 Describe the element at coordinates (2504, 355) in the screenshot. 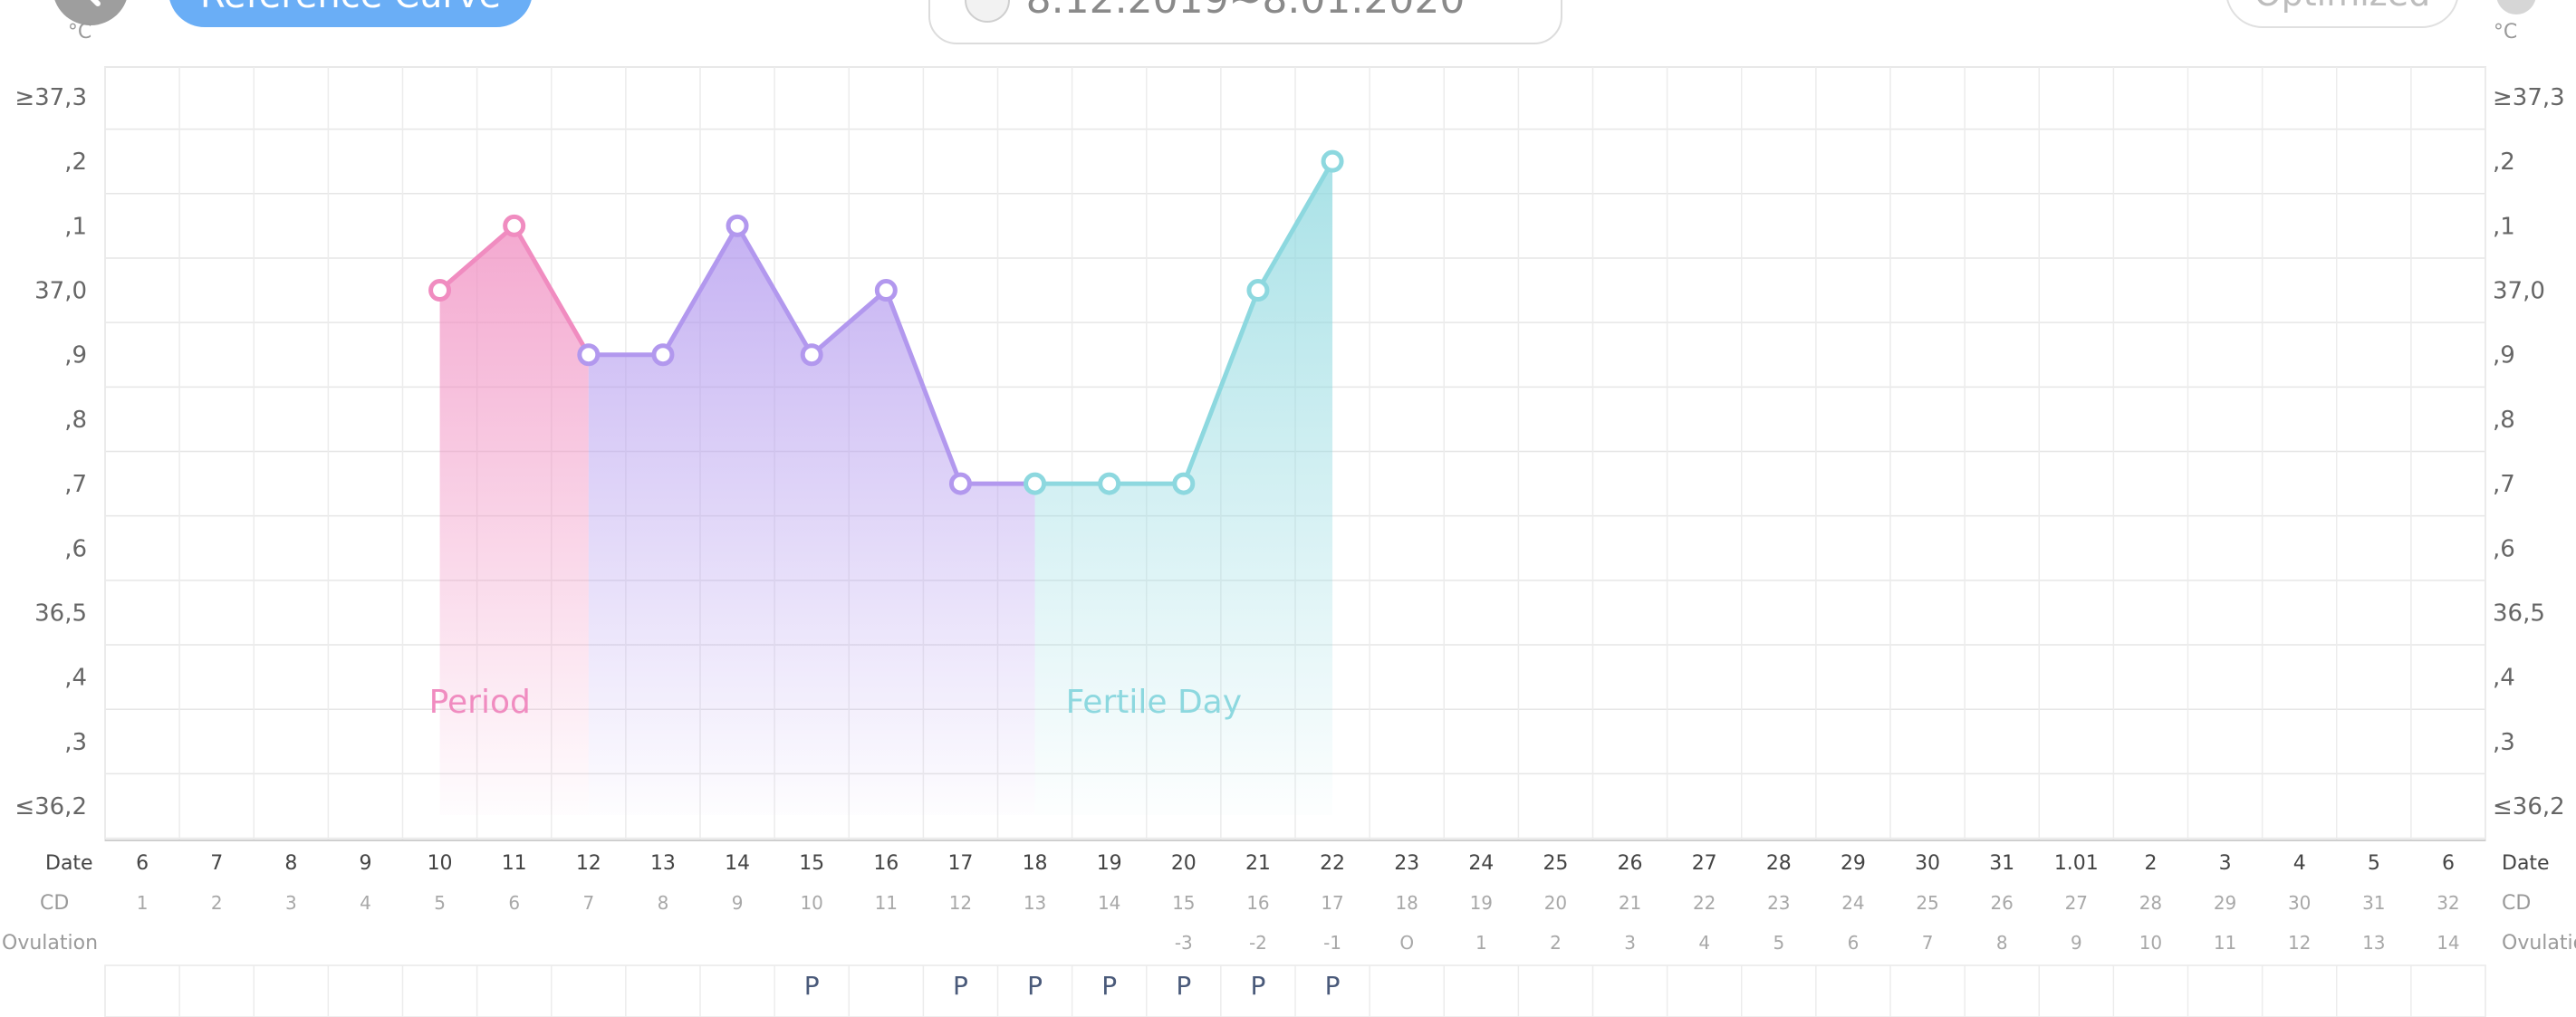

I see `y-tick-label-right: ,9` at that location.